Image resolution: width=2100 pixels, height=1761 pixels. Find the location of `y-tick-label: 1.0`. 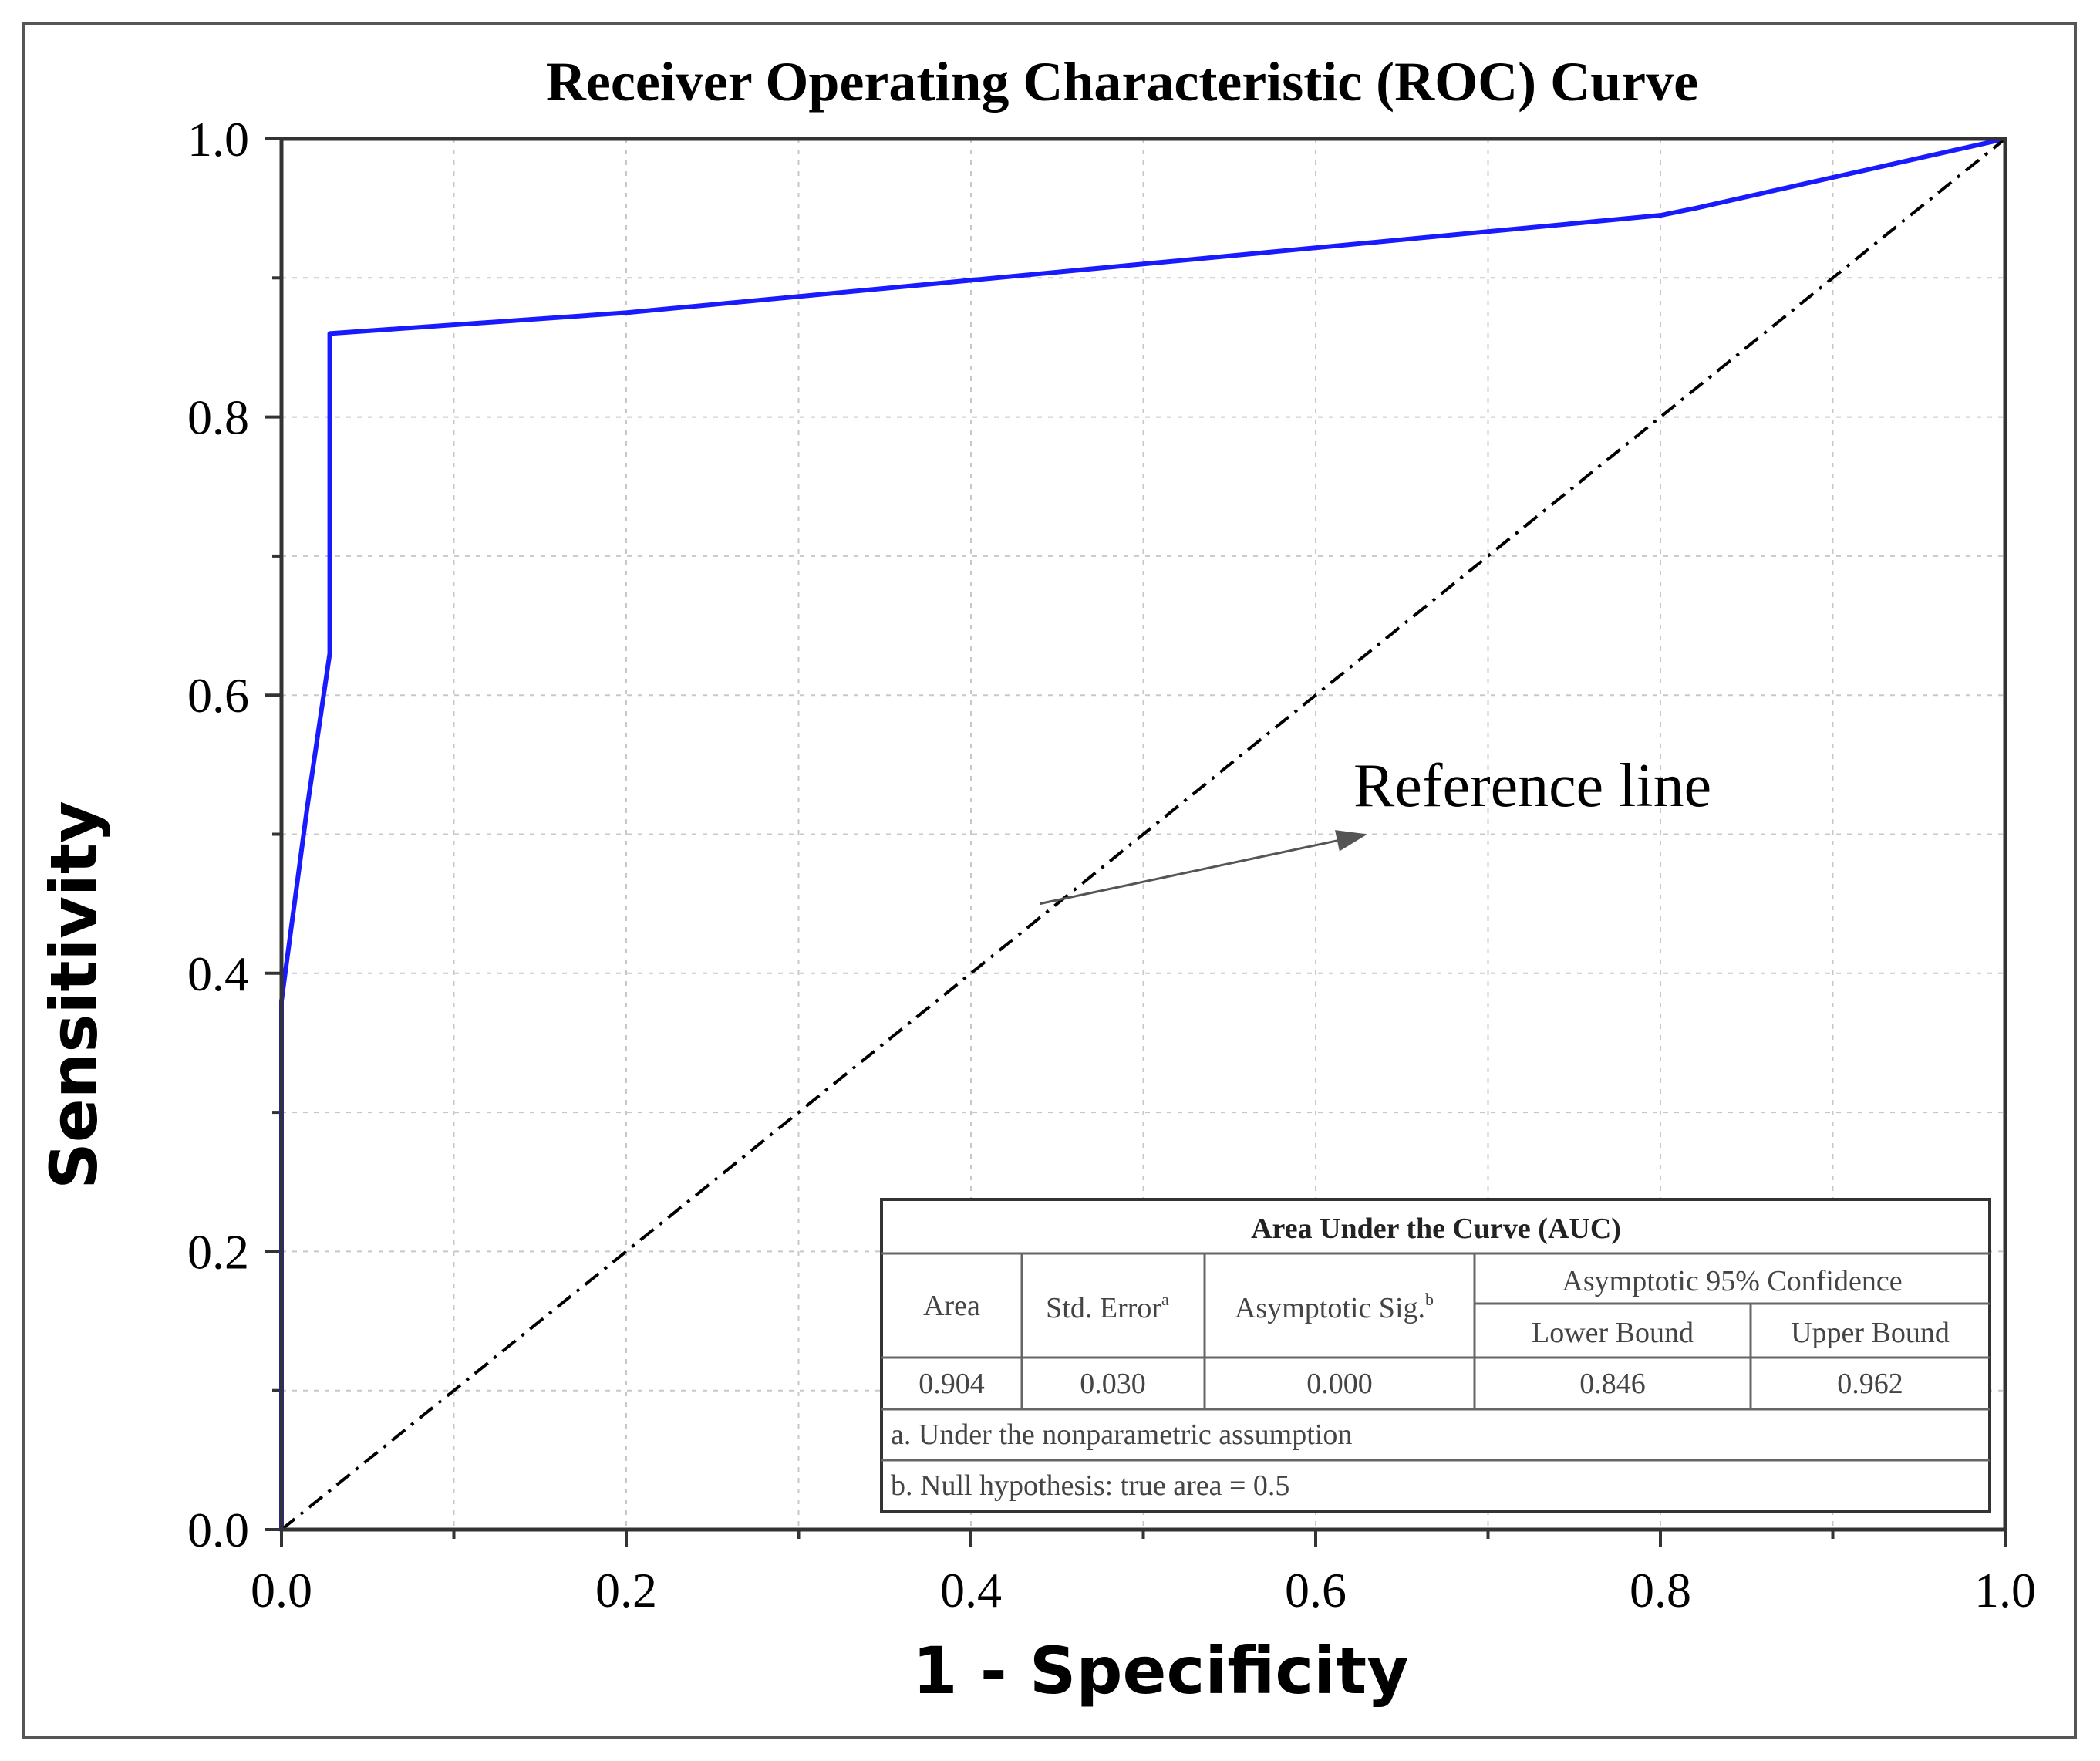

y-tick-label: 1.0 is located at coordinates (218, 139).